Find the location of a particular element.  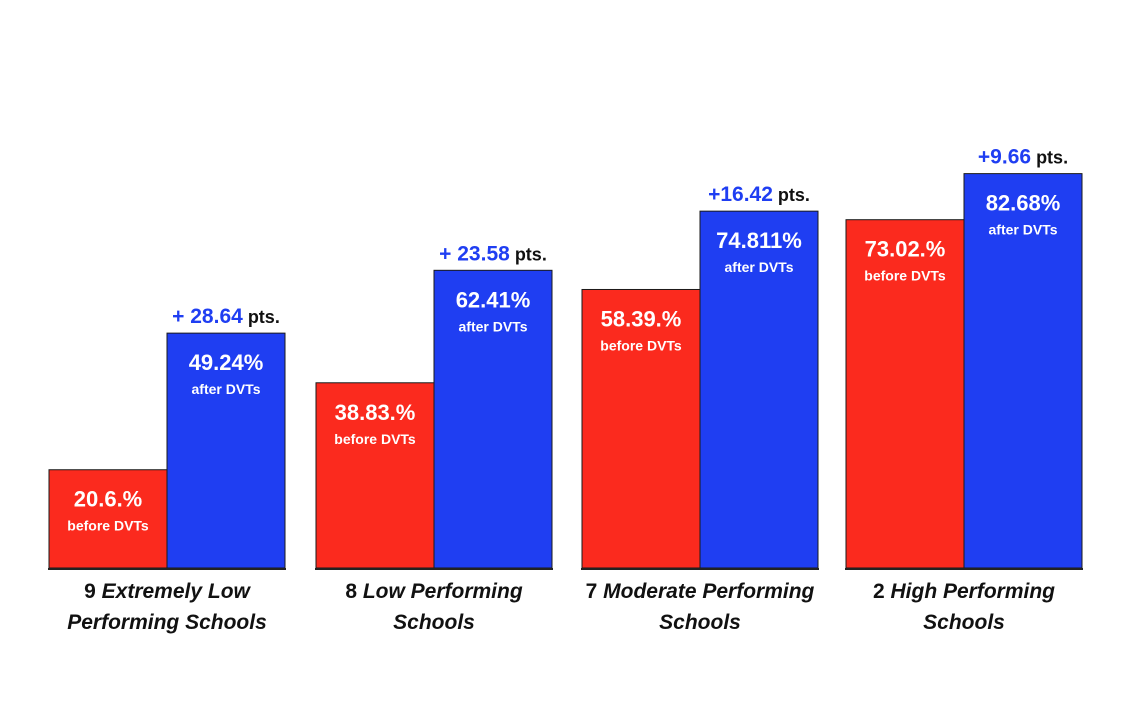

category-name: Moderate Performing is located at coordinates (708, 591).